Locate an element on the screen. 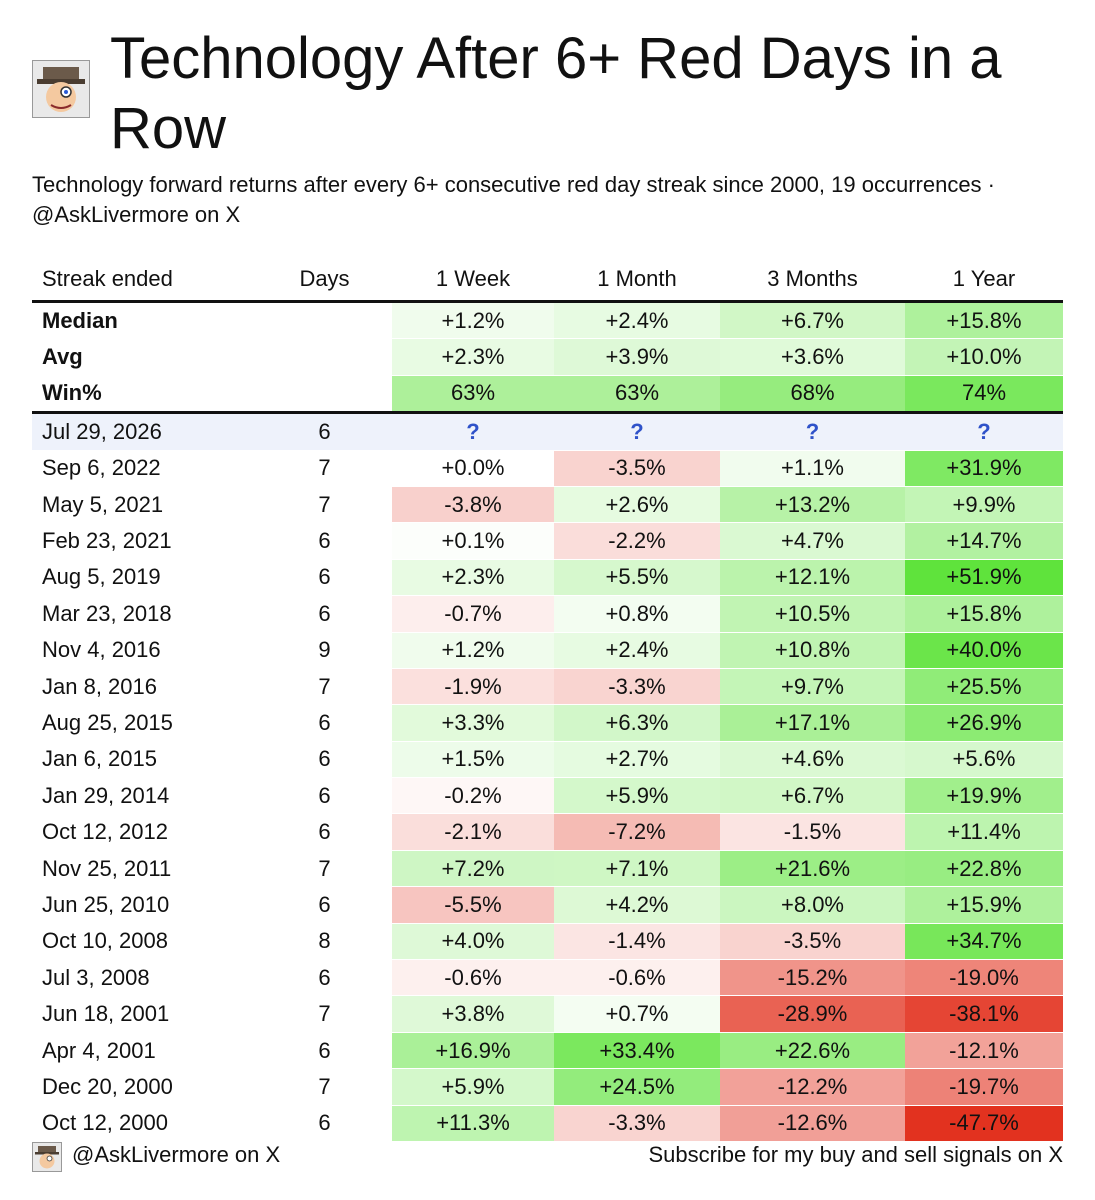  return-cell: +34.7% is located at coordinates (984, 942).